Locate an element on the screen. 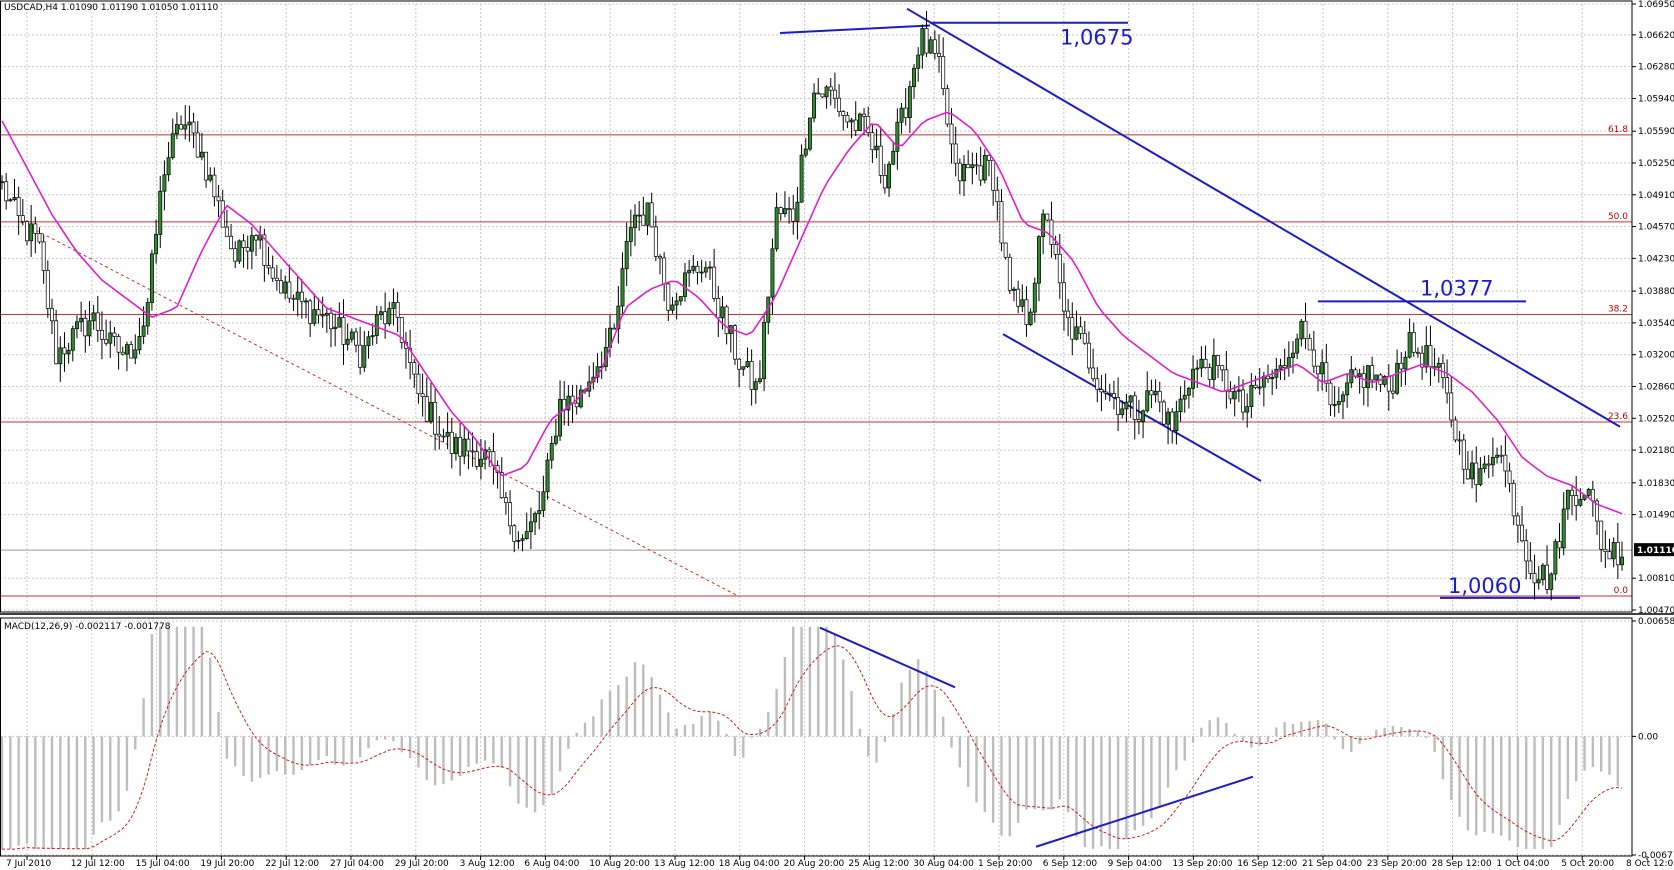 The width and height of the screenshot is (1674, 870). time-tick-label: 30 Aug 04:00 is located at coordinates (943, 864).